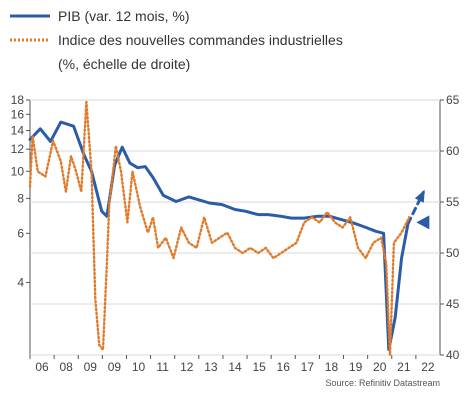 This screenshot has height=401, width=470. What do you see at coordinates (259, 367) in the screenshot?
I see `x-tick-label: 15` at bounding box center [259, 367].